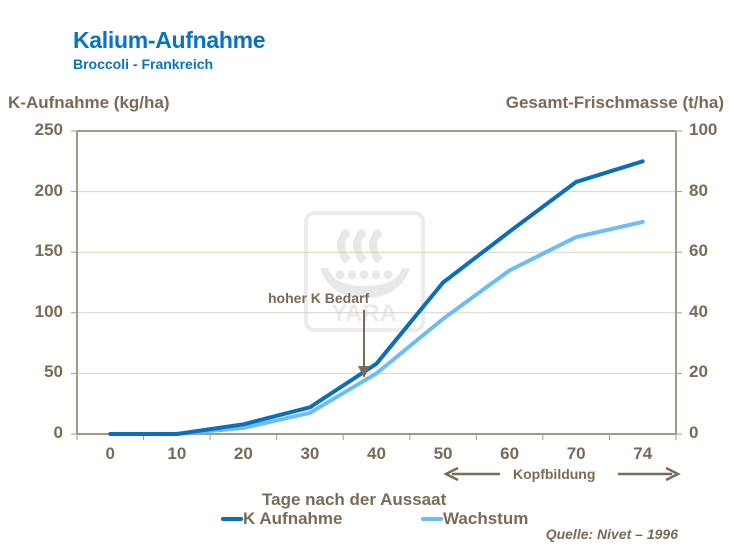 The height and width of the screenshot is (547, 730). What do you see at coordinates (143, 64) in the screenshot?
I see `chart-subtitle: Broccoli - Frankreich` at bounding box center [143, 64].